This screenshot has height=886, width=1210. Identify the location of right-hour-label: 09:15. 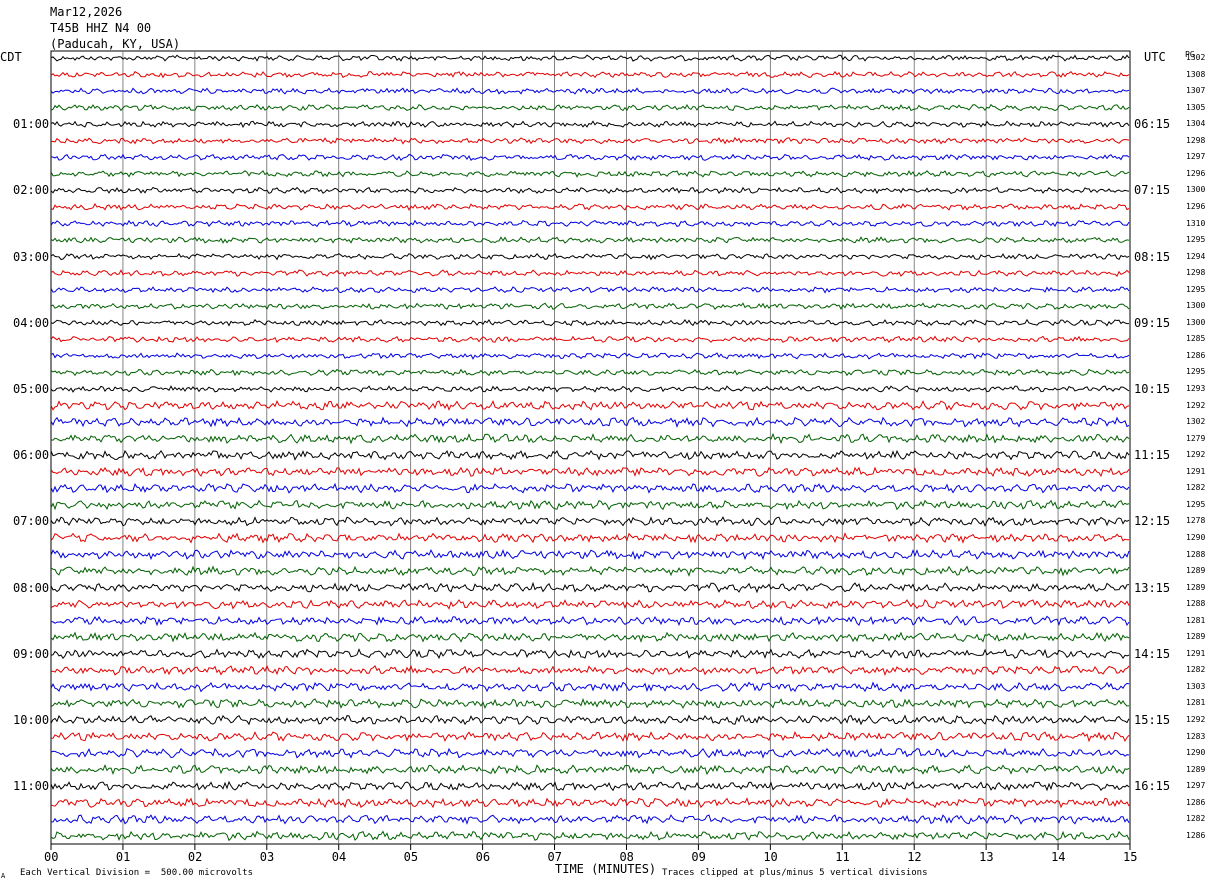
(1152, 322).